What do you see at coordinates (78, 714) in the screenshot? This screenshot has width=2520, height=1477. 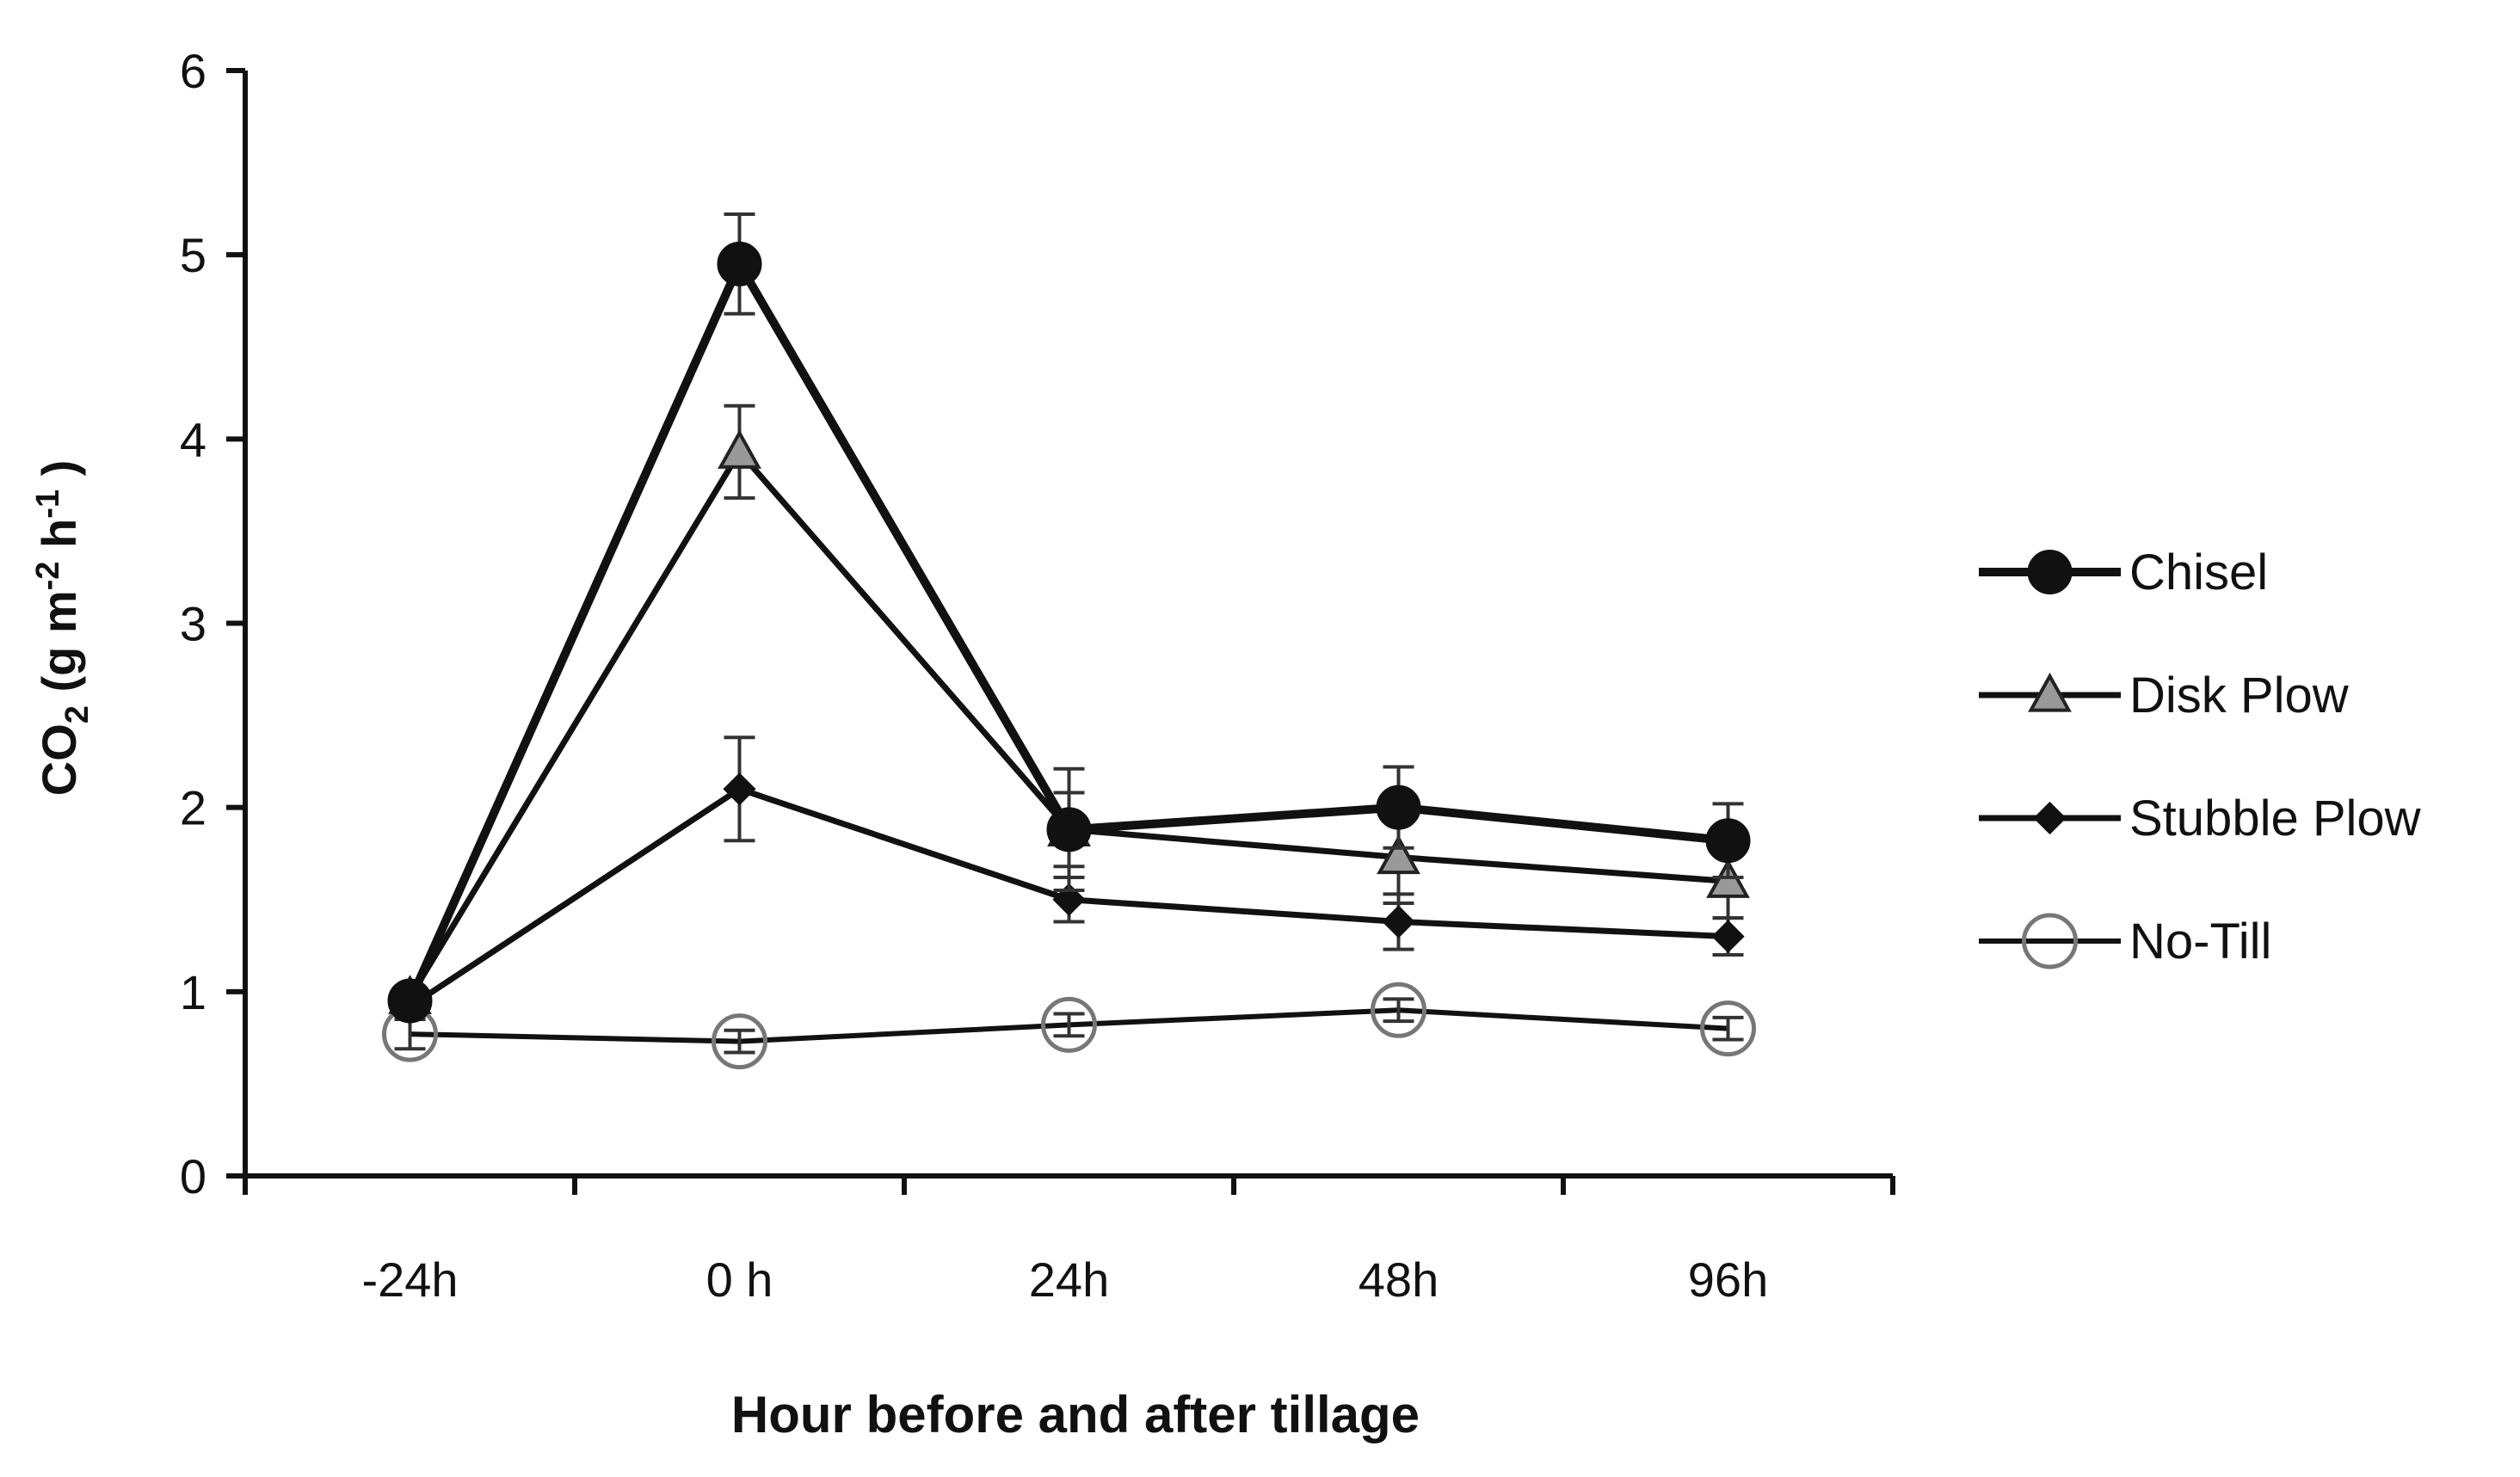 I see `y-axis-title-subscript: 2` at bounding box center [78, 714].